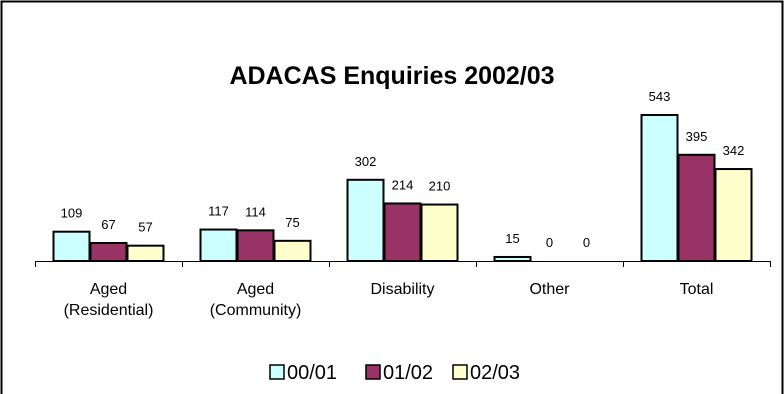 The height and width of the screenshot is (394, 784). I want to click on data-label: 67, so click(108, 224).